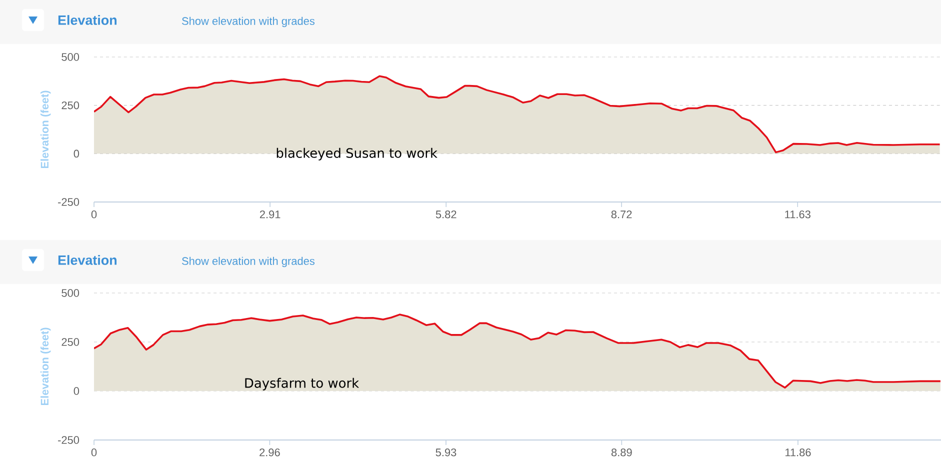  What do you see at coordinates (621, 214) in the screenshot?
I see `x-tick-label: 8.72` at bounding box center [621, 214].